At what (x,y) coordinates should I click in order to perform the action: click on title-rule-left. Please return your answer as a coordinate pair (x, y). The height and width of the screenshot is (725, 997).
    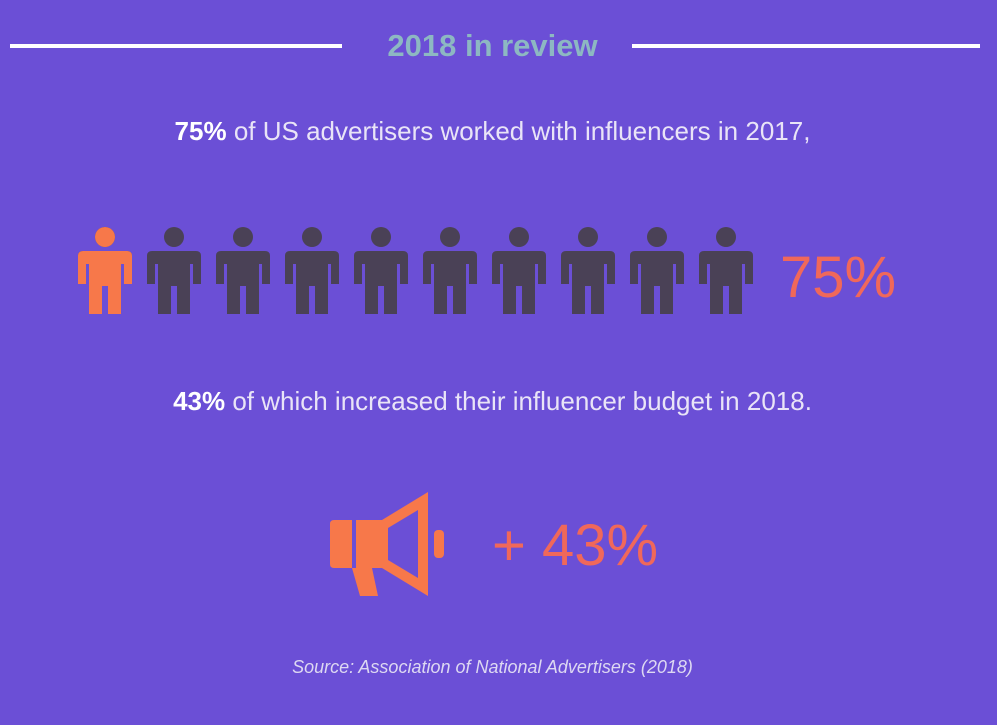
    Looking at the image, I should click on (176, 46).